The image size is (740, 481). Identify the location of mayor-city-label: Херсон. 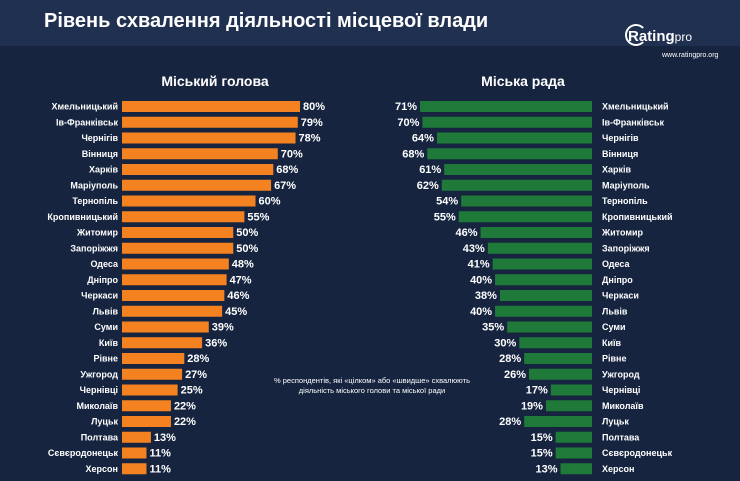
(102, 469).